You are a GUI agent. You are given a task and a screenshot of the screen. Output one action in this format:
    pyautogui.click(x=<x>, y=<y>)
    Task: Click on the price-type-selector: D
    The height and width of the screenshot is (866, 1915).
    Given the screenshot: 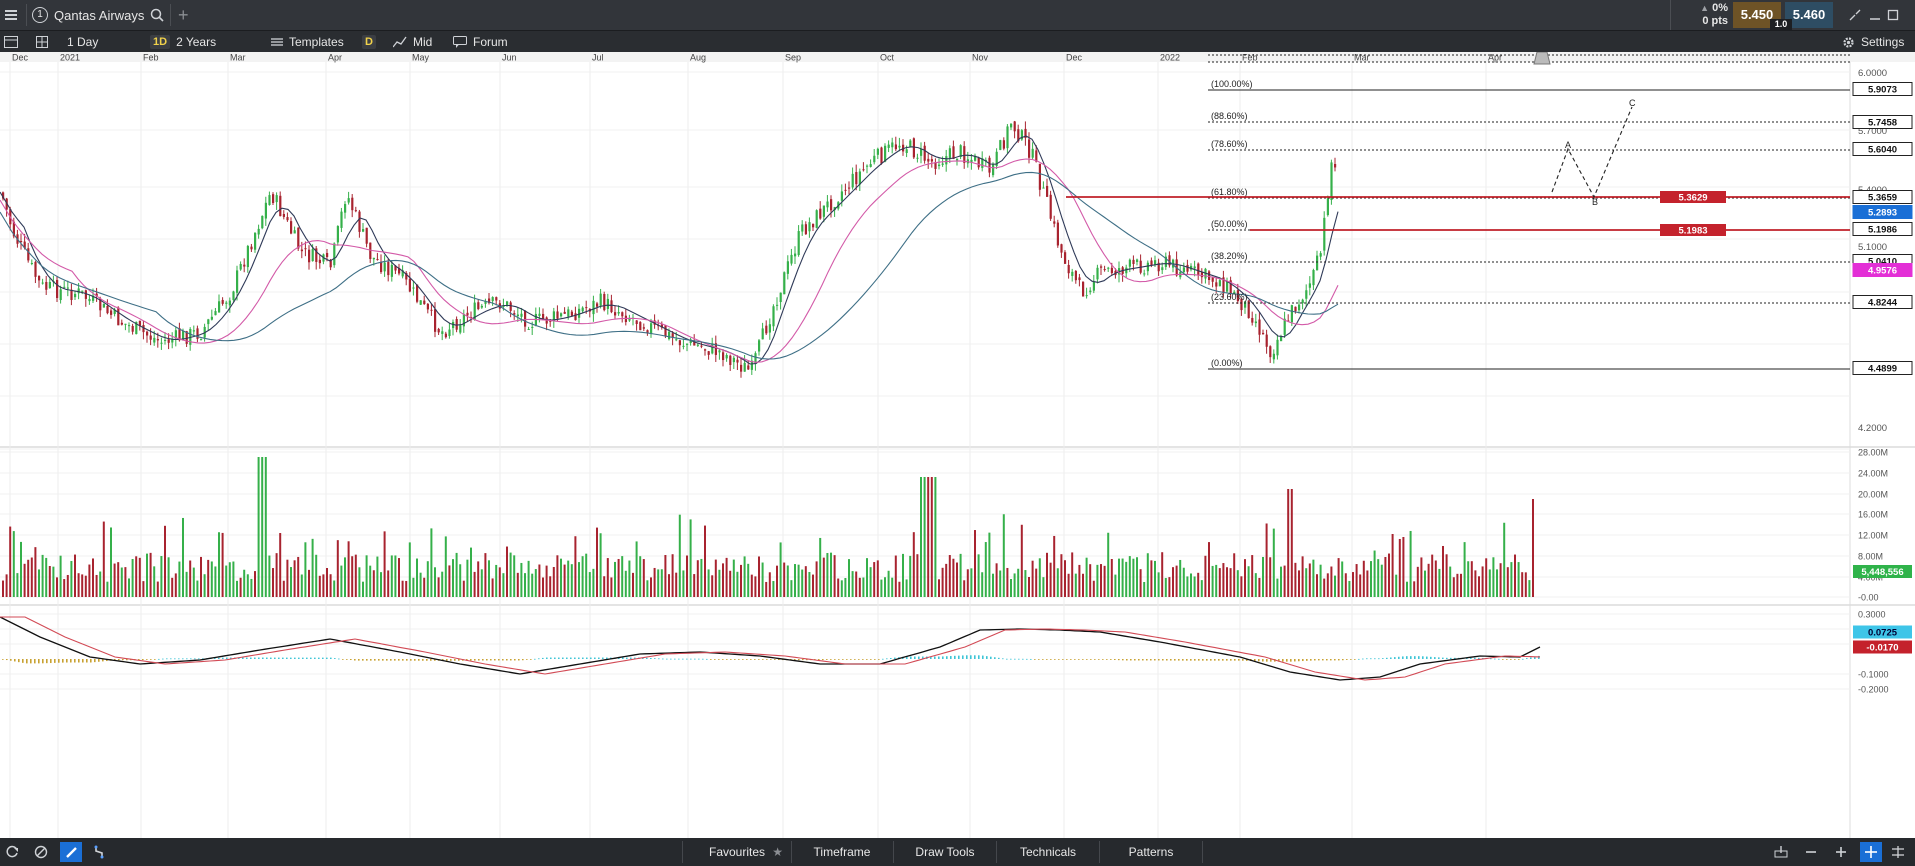 What is the action you would take?
    pyautogui.click(x=369, y=42)
    